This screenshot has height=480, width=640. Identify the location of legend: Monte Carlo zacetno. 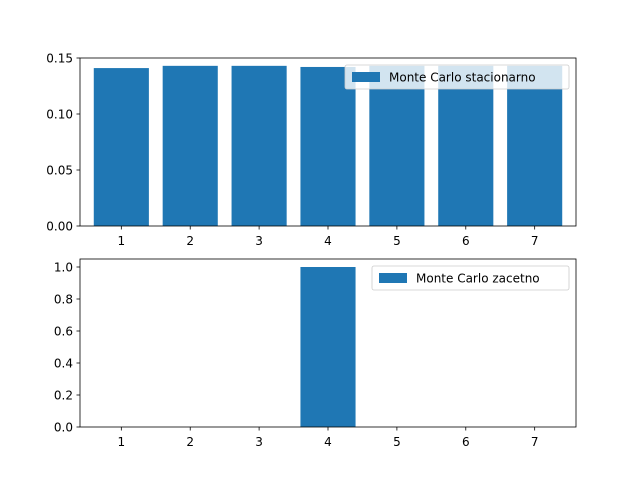
(470, 278).